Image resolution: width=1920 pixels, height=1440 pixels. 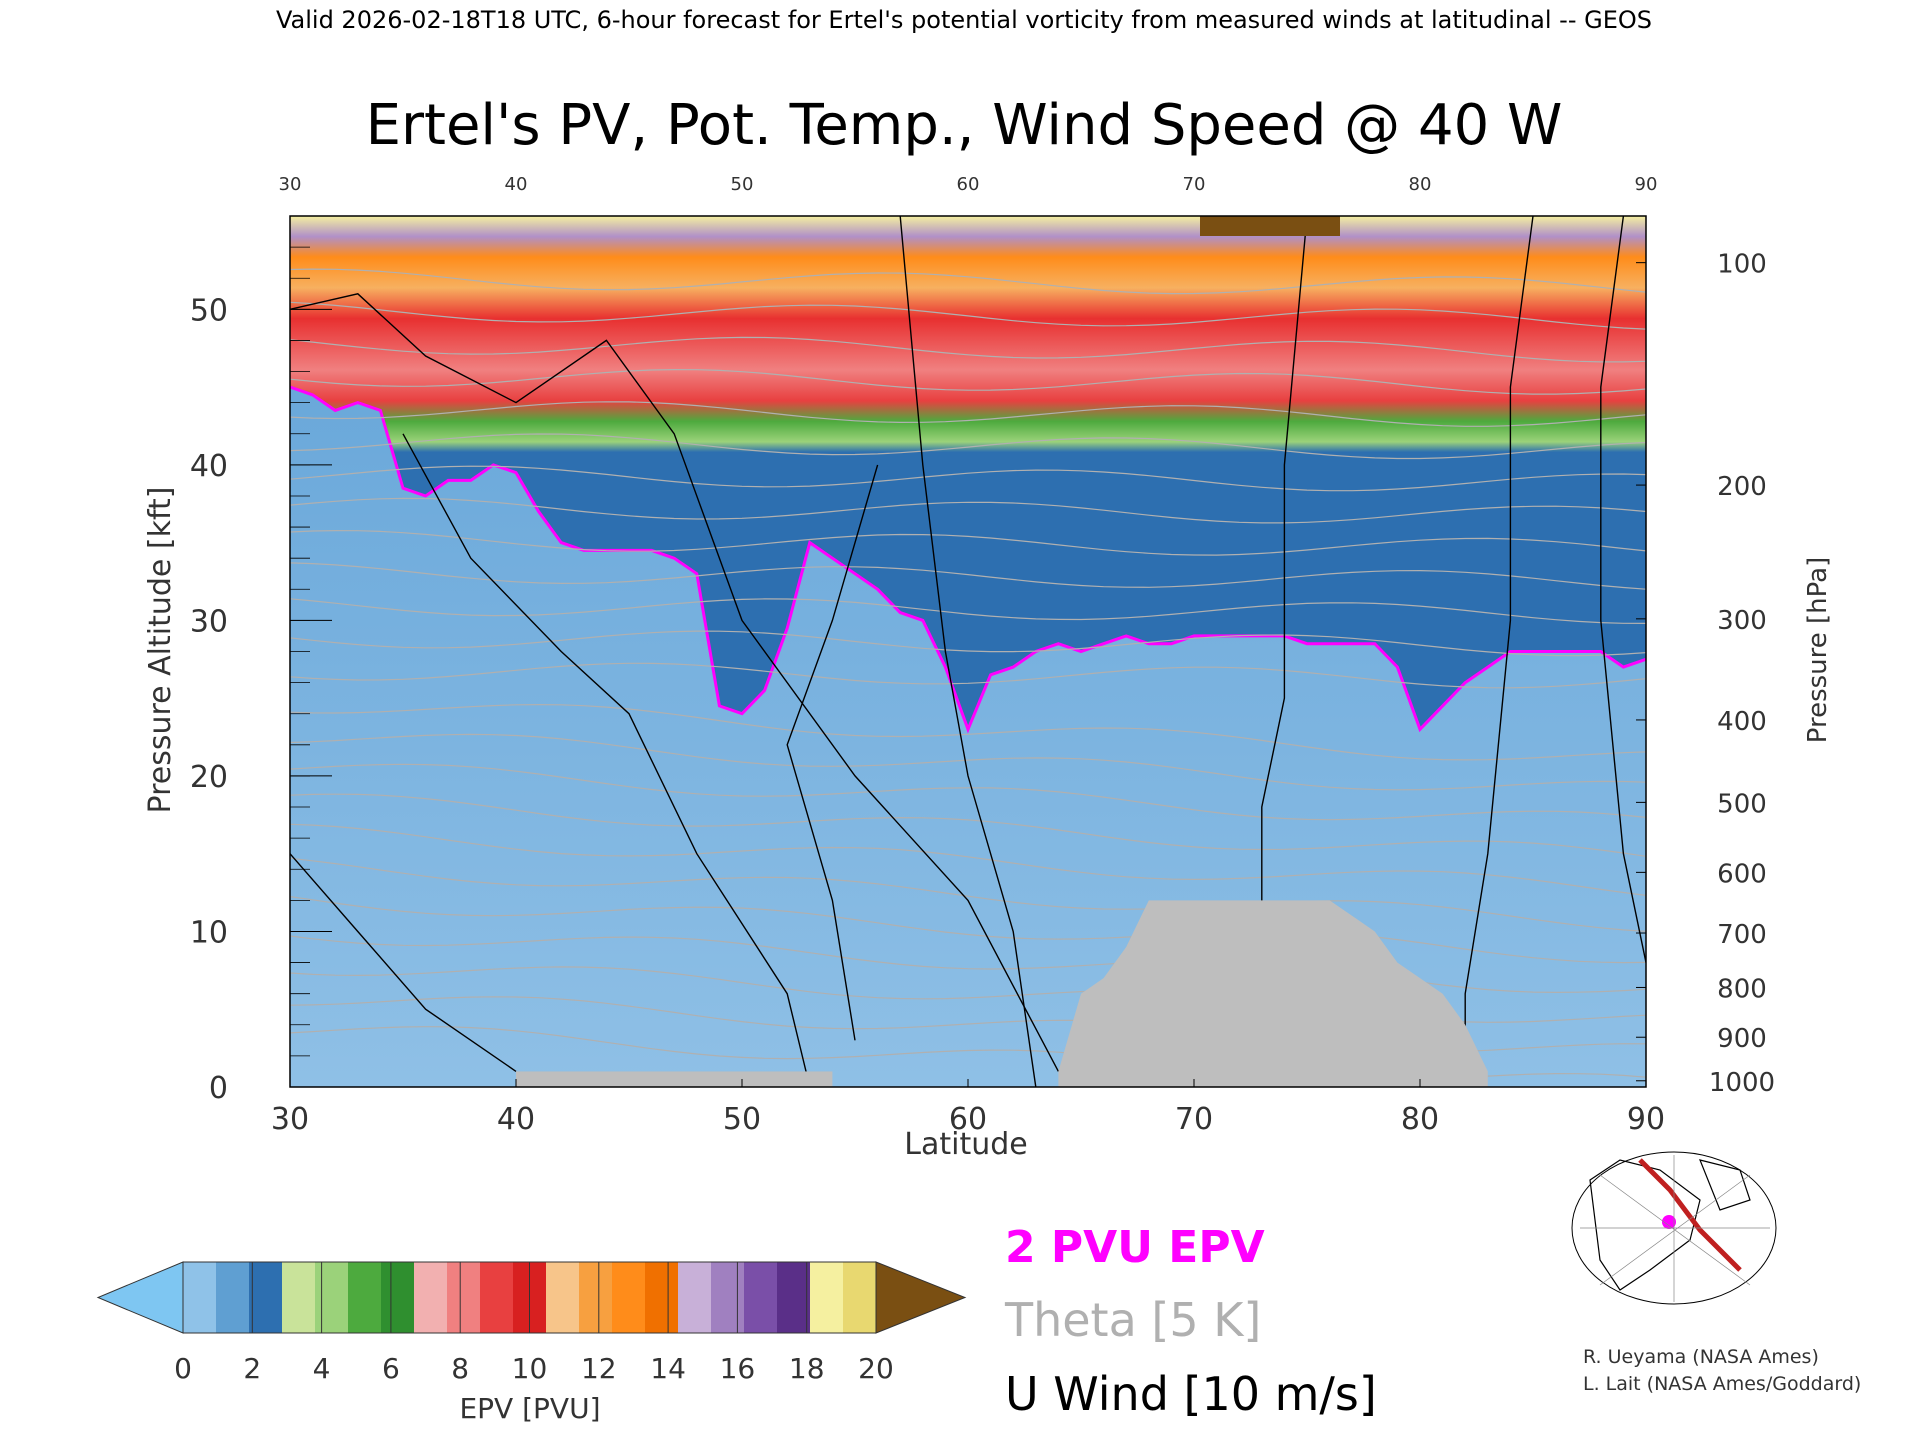 What do you see at coordinates (530, 1368) in the screenshot?
I see `colorbar-tick-label: 10` at bounding box center [530, 1368].